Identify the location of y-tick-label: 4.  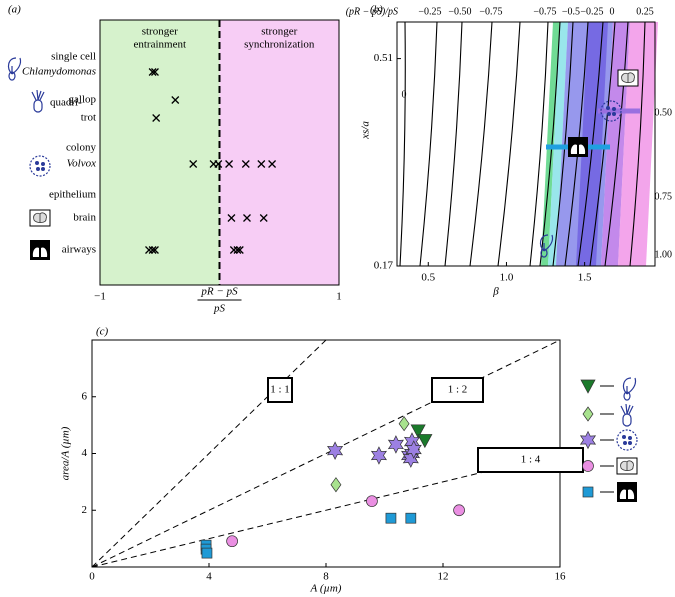
(85, 453).